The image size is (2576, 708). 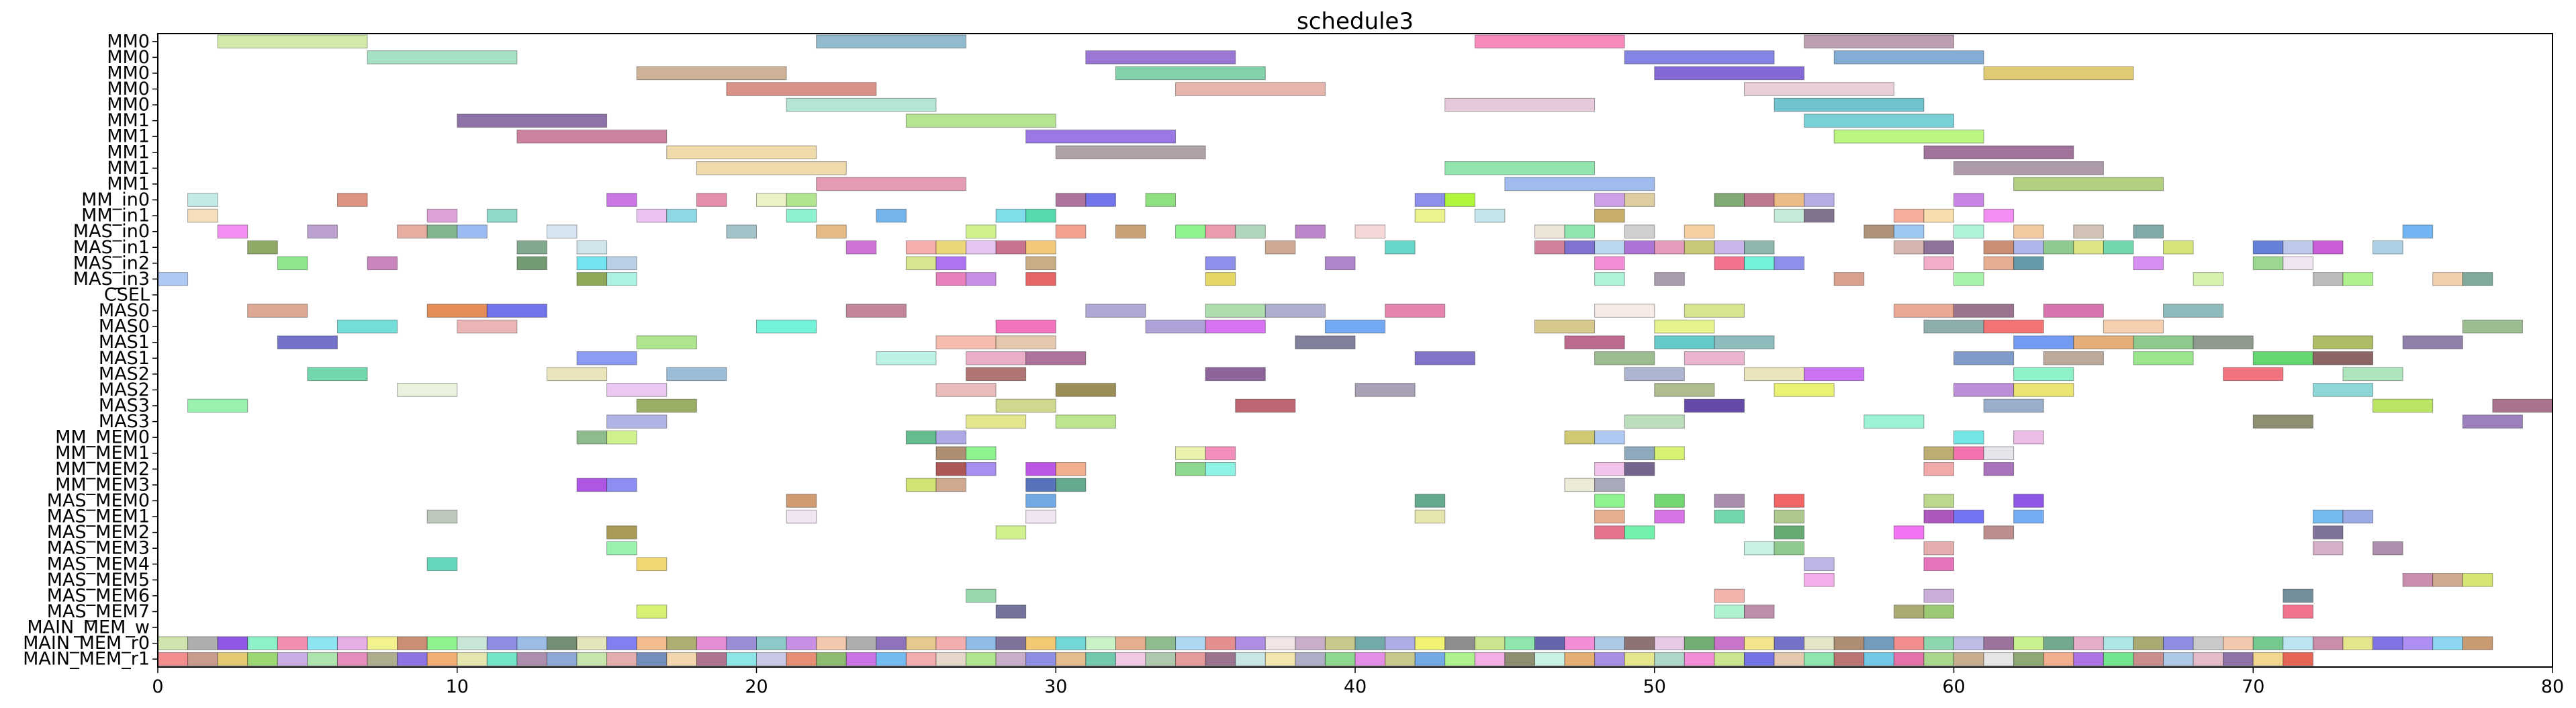 What do you see at coordinates (86, 644) in the screenshot?
I see `y-tick-label: MAIN_MEM_r0` at bounding box center [86, 644].